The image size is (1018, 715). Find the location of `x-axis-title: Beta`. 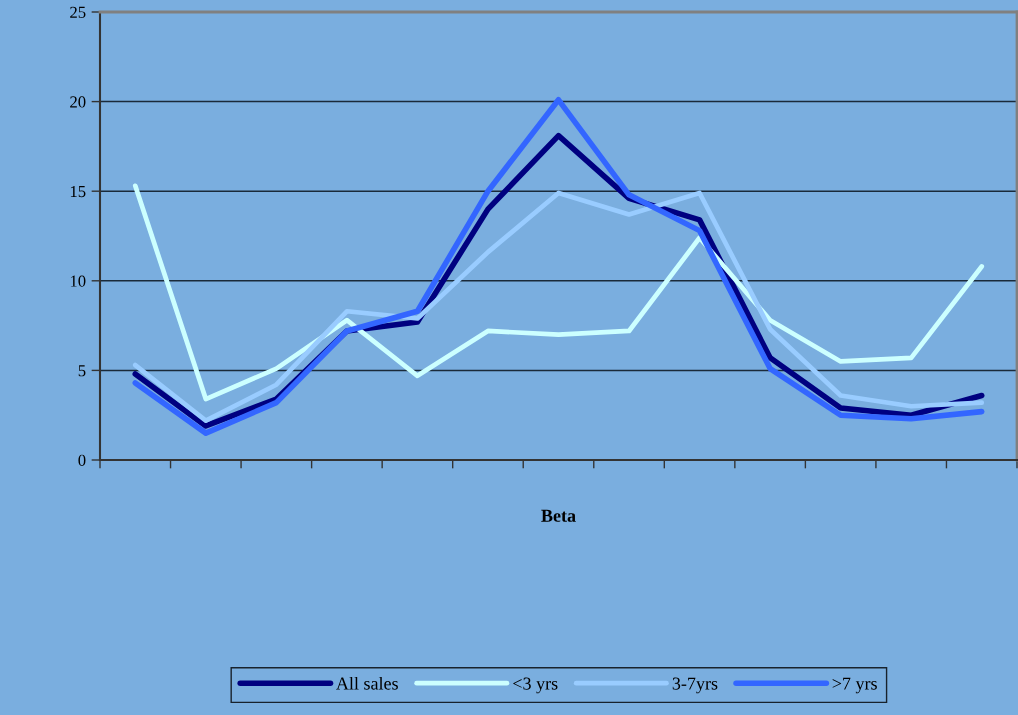

x-axis-title: Beta is located at coordinates (558, 515).